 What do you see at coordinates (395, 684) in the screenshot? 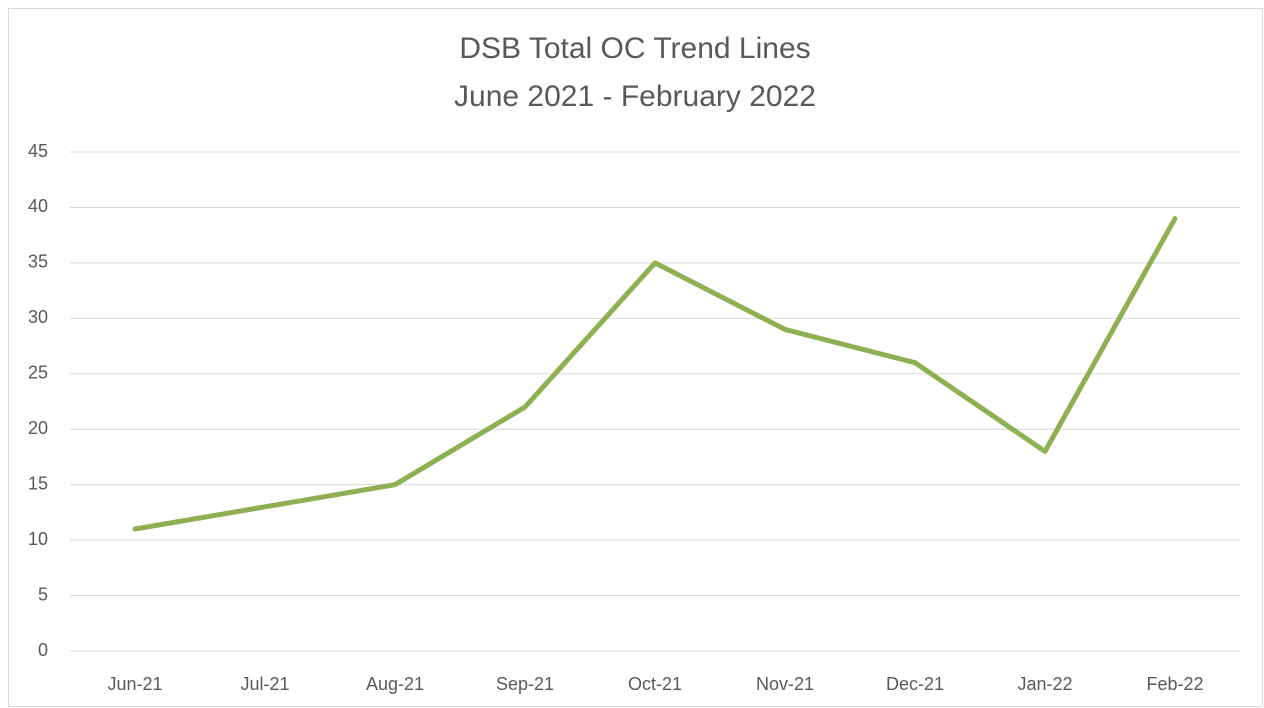
I see `x-tick-label: Aug-21` at bounding box center [395, 684].